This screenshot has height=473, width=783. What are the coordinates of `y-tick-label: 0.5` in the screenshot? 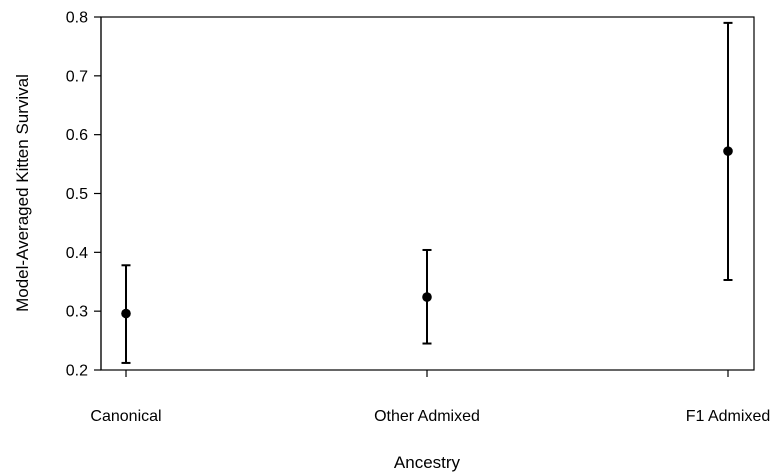 It's located at (77, 194).